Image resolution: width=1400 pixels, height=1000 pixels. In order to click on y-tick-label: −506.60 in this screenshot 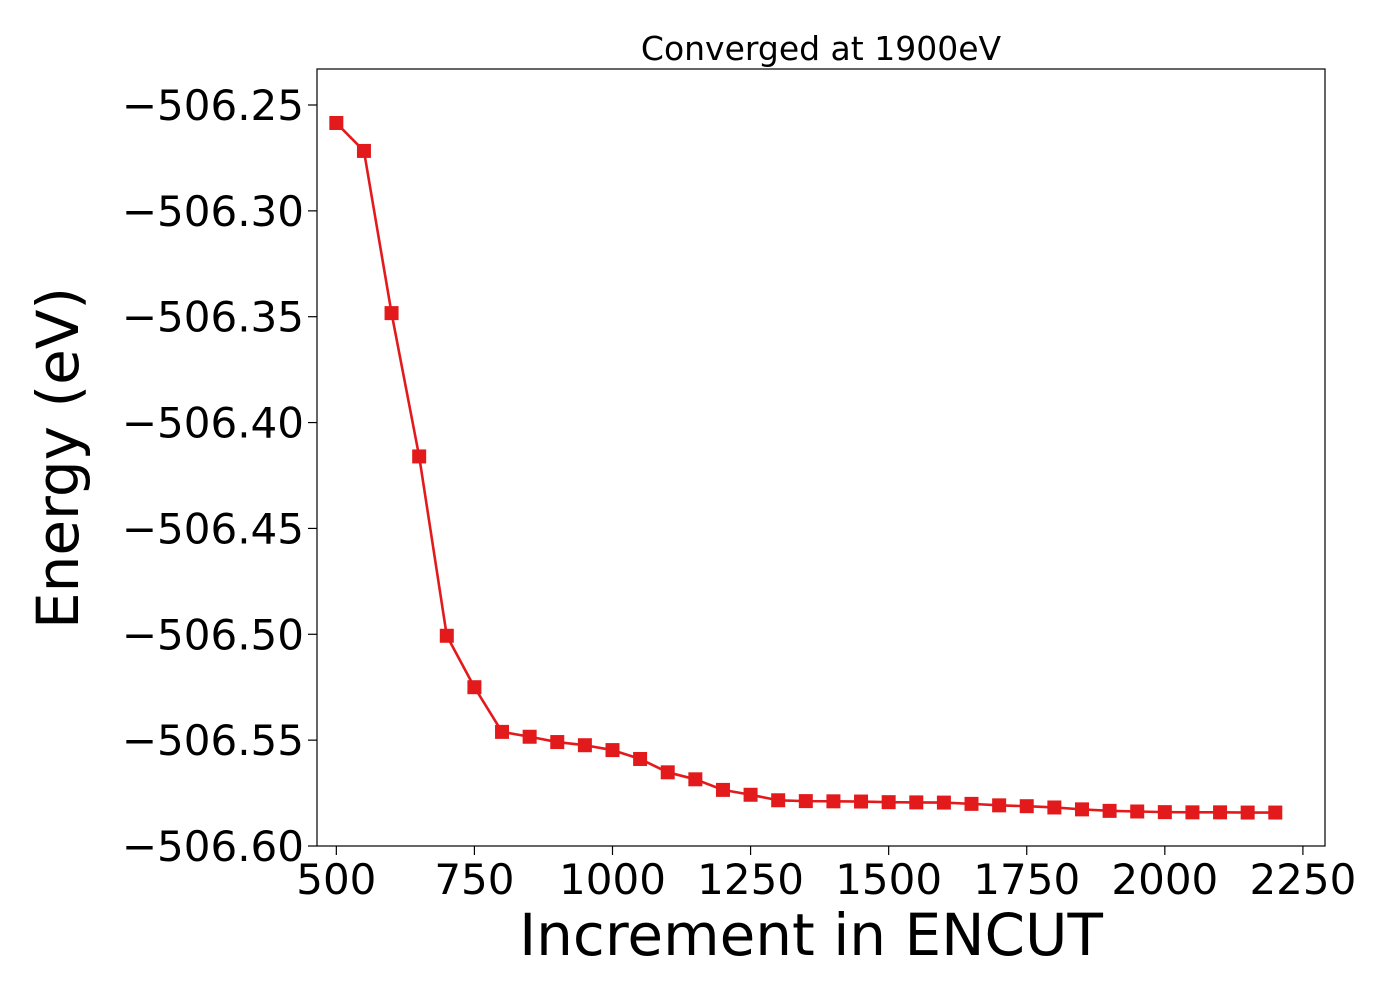, I will do `click(213, 846)`.